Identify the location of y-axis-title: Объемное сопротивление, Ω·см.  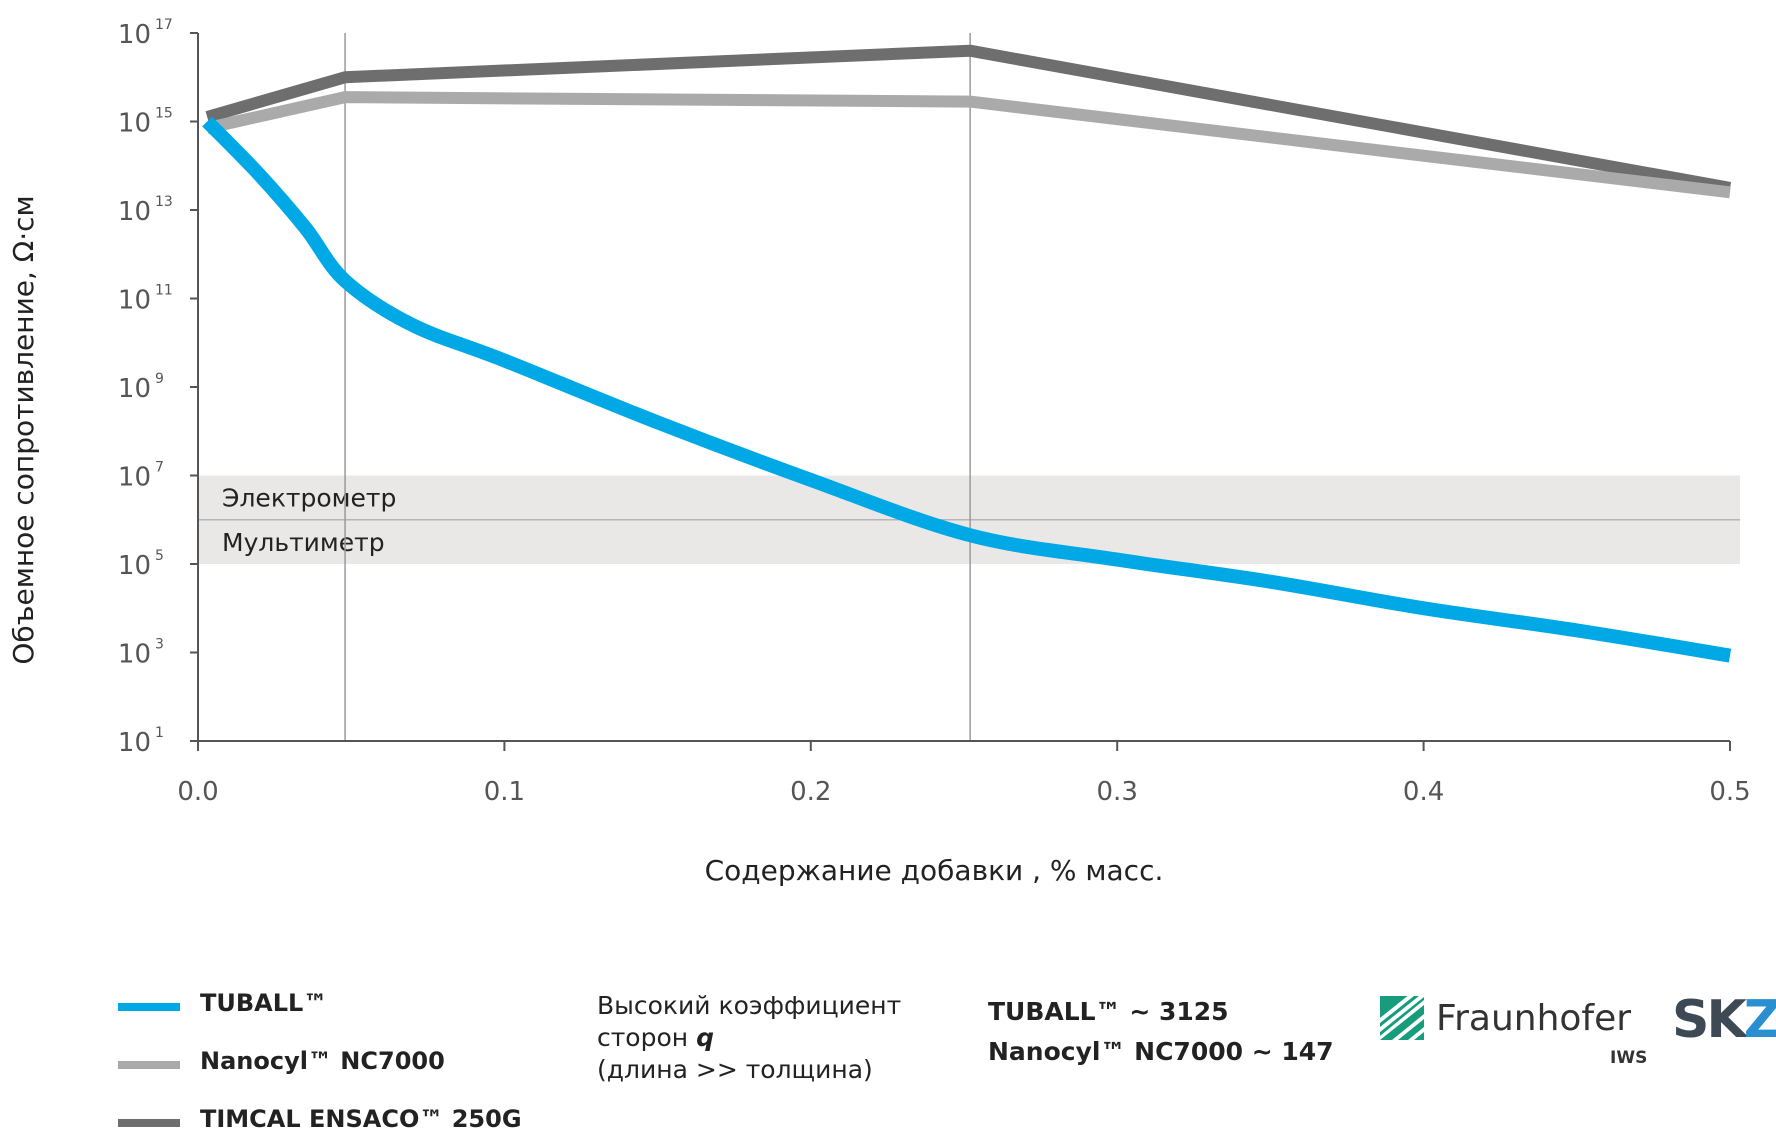
(23, 429).